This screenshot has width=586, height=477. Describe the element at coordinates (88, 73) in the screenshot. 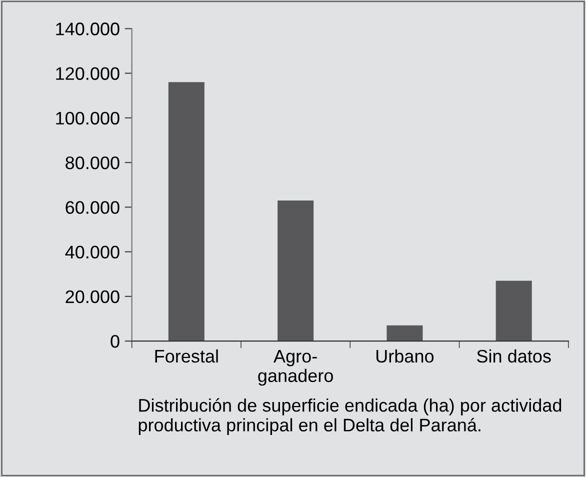

I see `y-tick-label: 120.000` at that location.